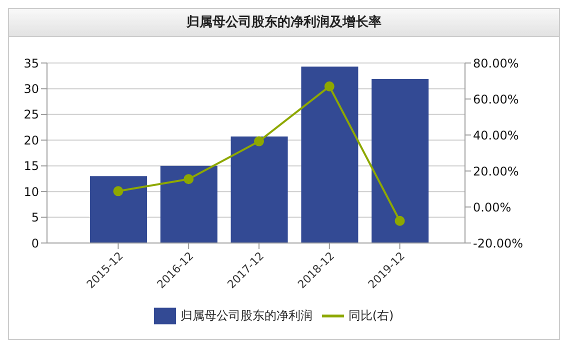 The image size is (566, 346). I want to click on y2-tick-label: 40.00%, so click(496, 135).